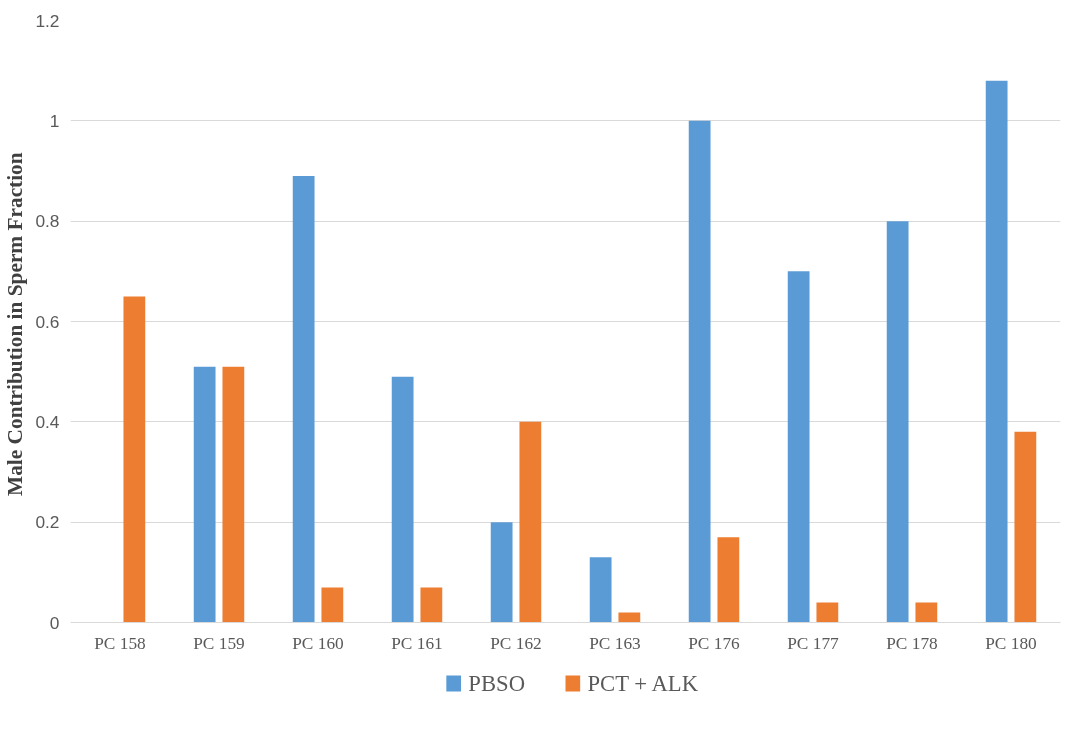 The width and height of the screenshot is (1088, 730). I want to click on legend-label: PBSO, so click(497, 683).